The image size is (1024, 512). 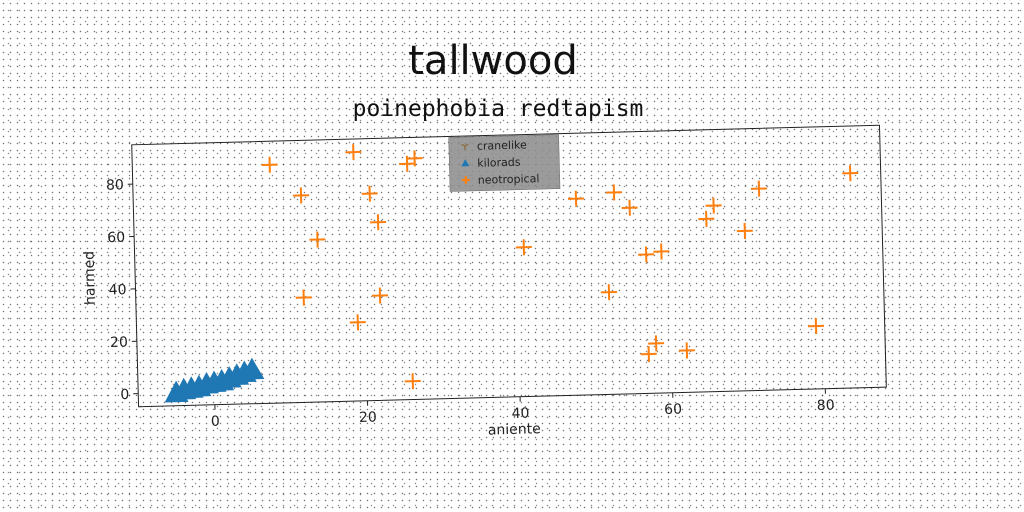 I want to click on legend-label: cranelike, so click(x=502, y=145).